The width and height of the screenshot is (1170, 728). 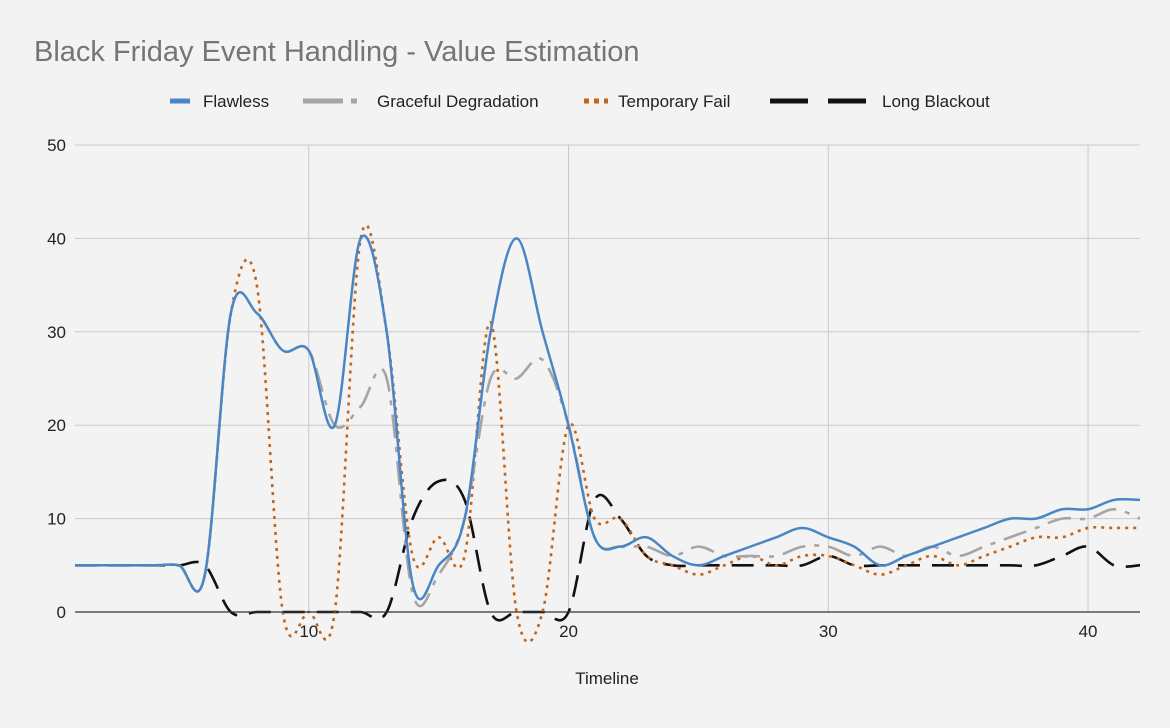 I want to click on legend-label: Long Blackout, so click(x=936, y=101).